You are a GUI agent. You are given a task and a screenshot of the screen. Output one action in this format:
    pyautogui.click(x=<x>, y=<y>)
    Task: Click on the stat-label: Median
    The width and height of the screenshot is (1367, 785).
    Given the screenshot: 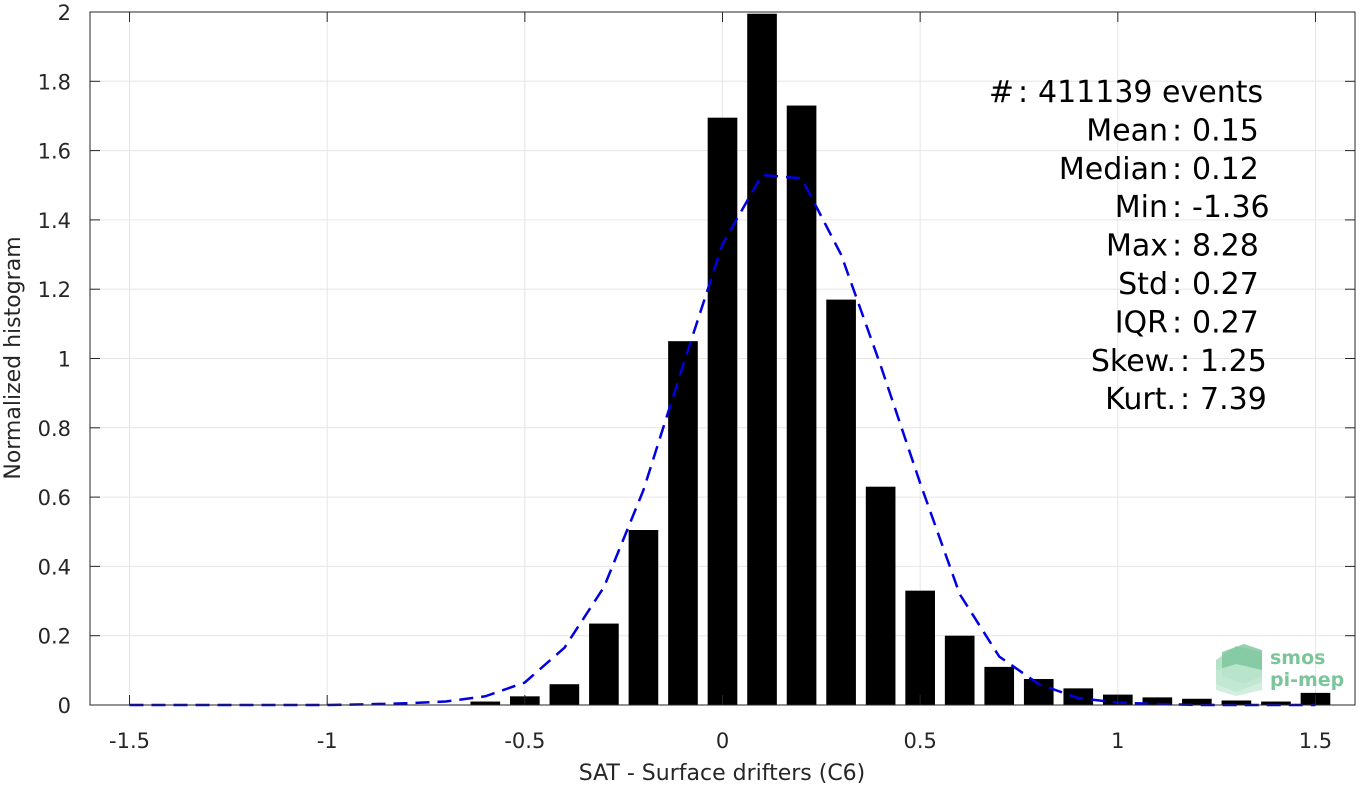 What is the action you would take?
    pyautogui.click(x=1113, y=169)
    